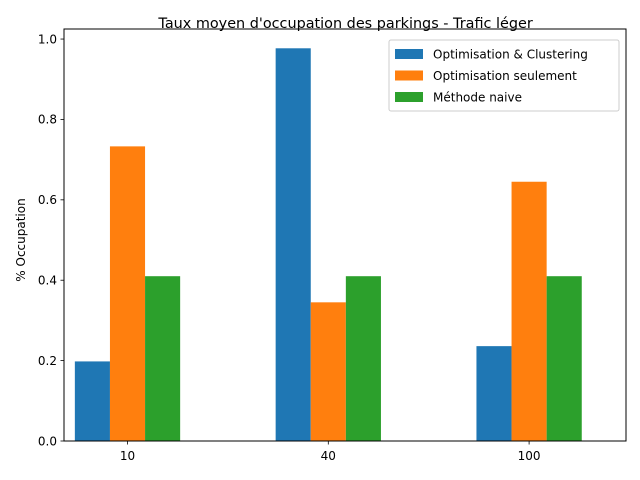 The image size is (640, 480). What do you see at coordinates (47, 120) in the screenshot?
I see `y-tick-label: 0.8` at bounding box center [47, 120].